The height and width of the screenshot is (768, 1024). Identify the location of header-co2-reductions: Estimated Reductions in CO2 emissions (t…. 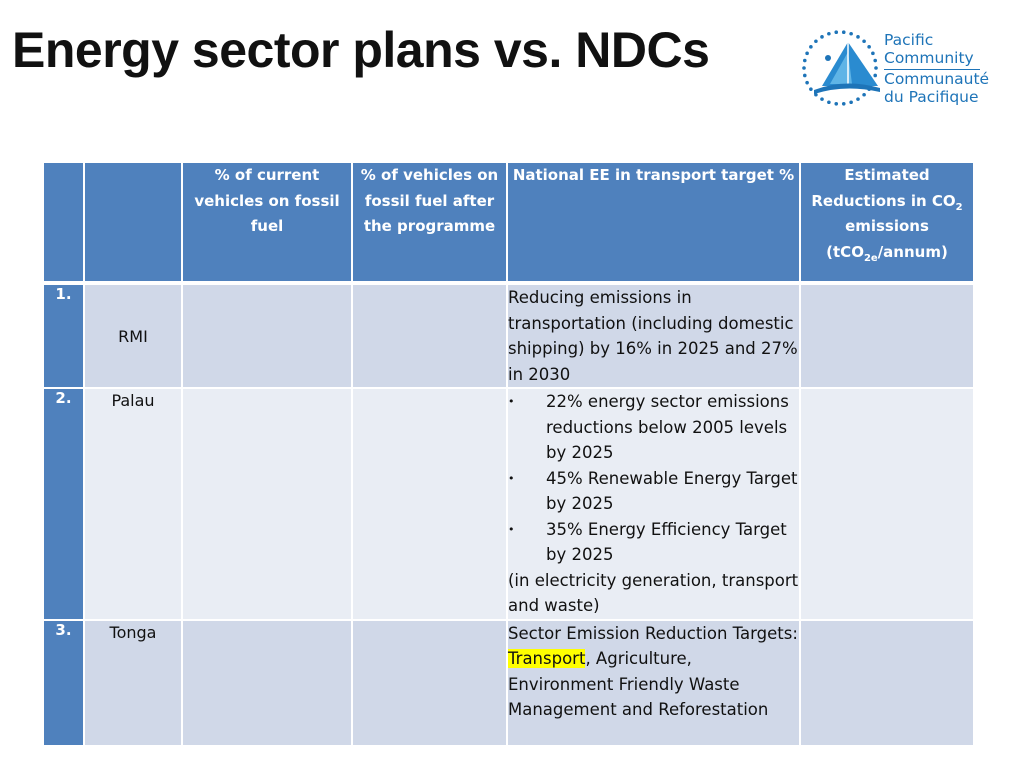
(887, 222).